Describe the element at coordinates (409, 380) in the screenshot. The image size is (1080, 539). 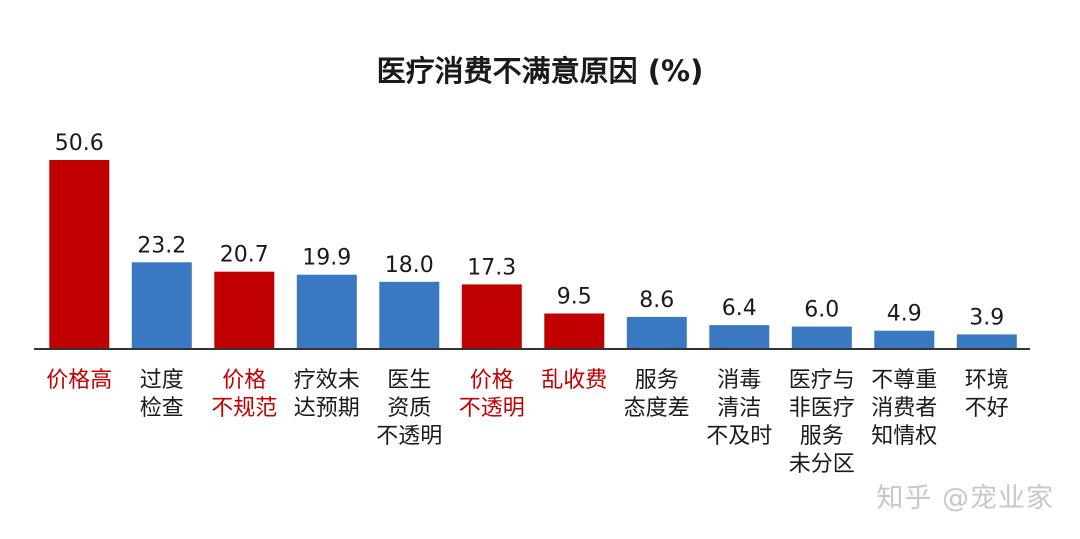
I see `category-label-4-line-0: 医生` at that location.